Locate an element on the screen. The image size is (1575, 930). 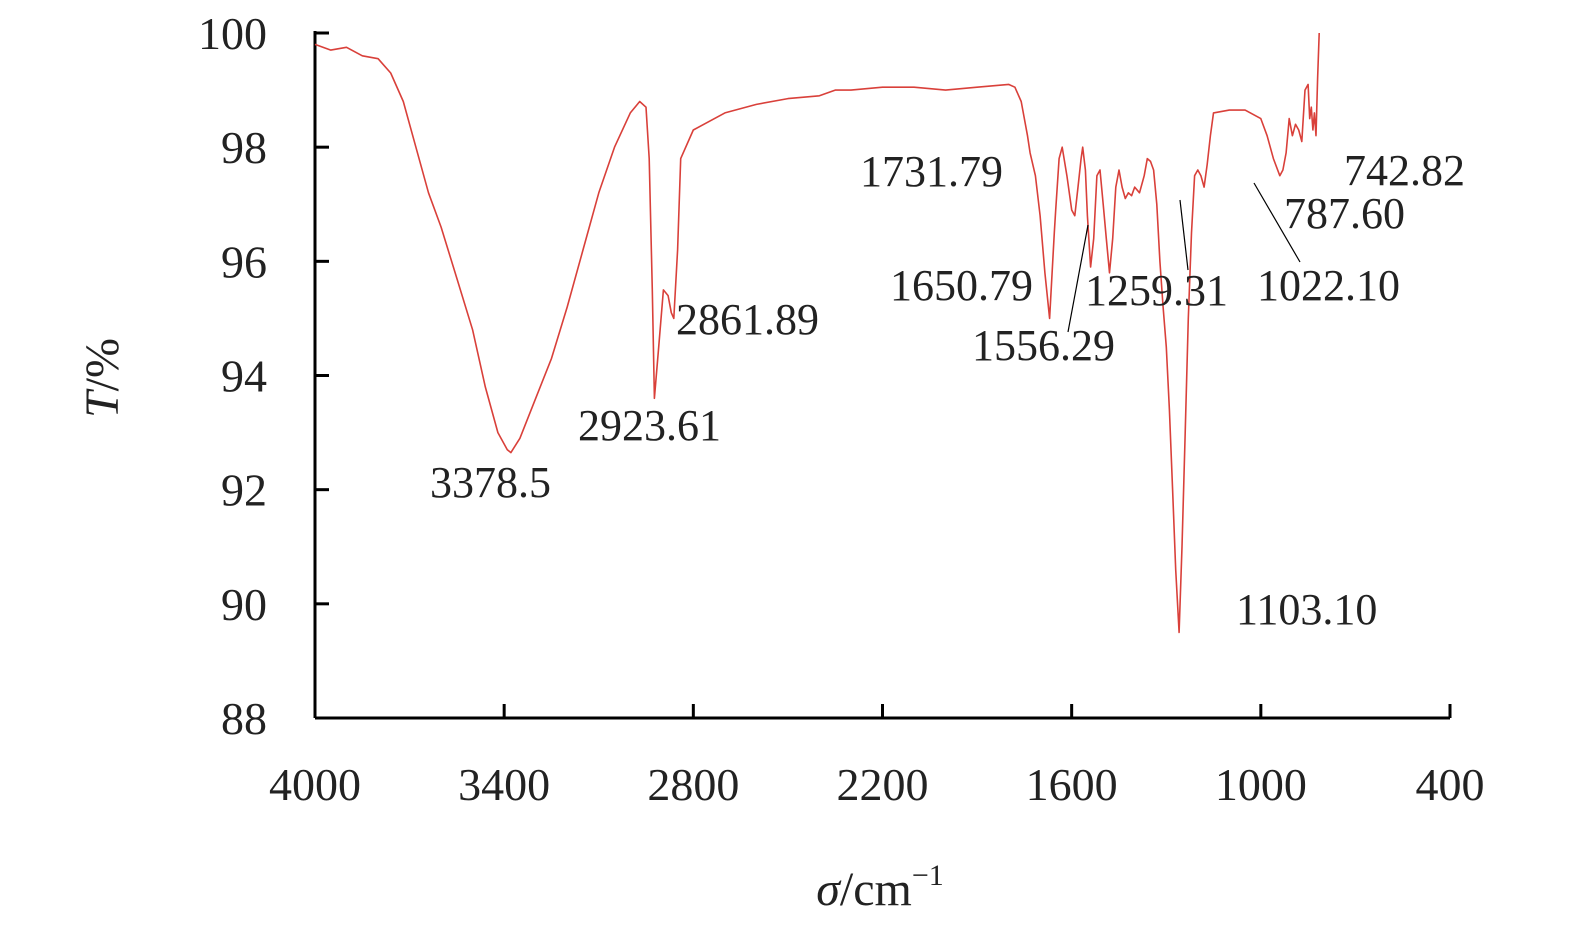
y-axis-title: T/% is located at coordinates (102, 378).